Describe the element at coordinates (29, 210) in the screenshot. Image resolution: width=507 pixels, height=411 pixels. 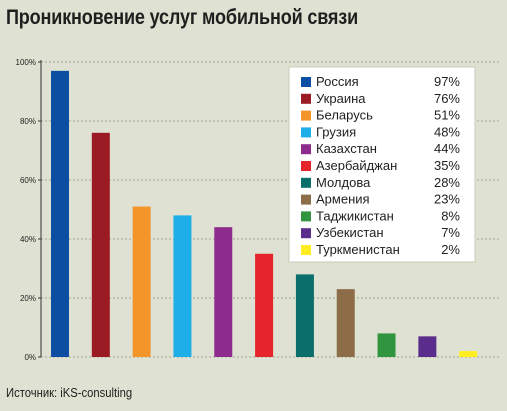
I see `y-axis: 0% 20% 40% 60% 80% 100%` at that location.